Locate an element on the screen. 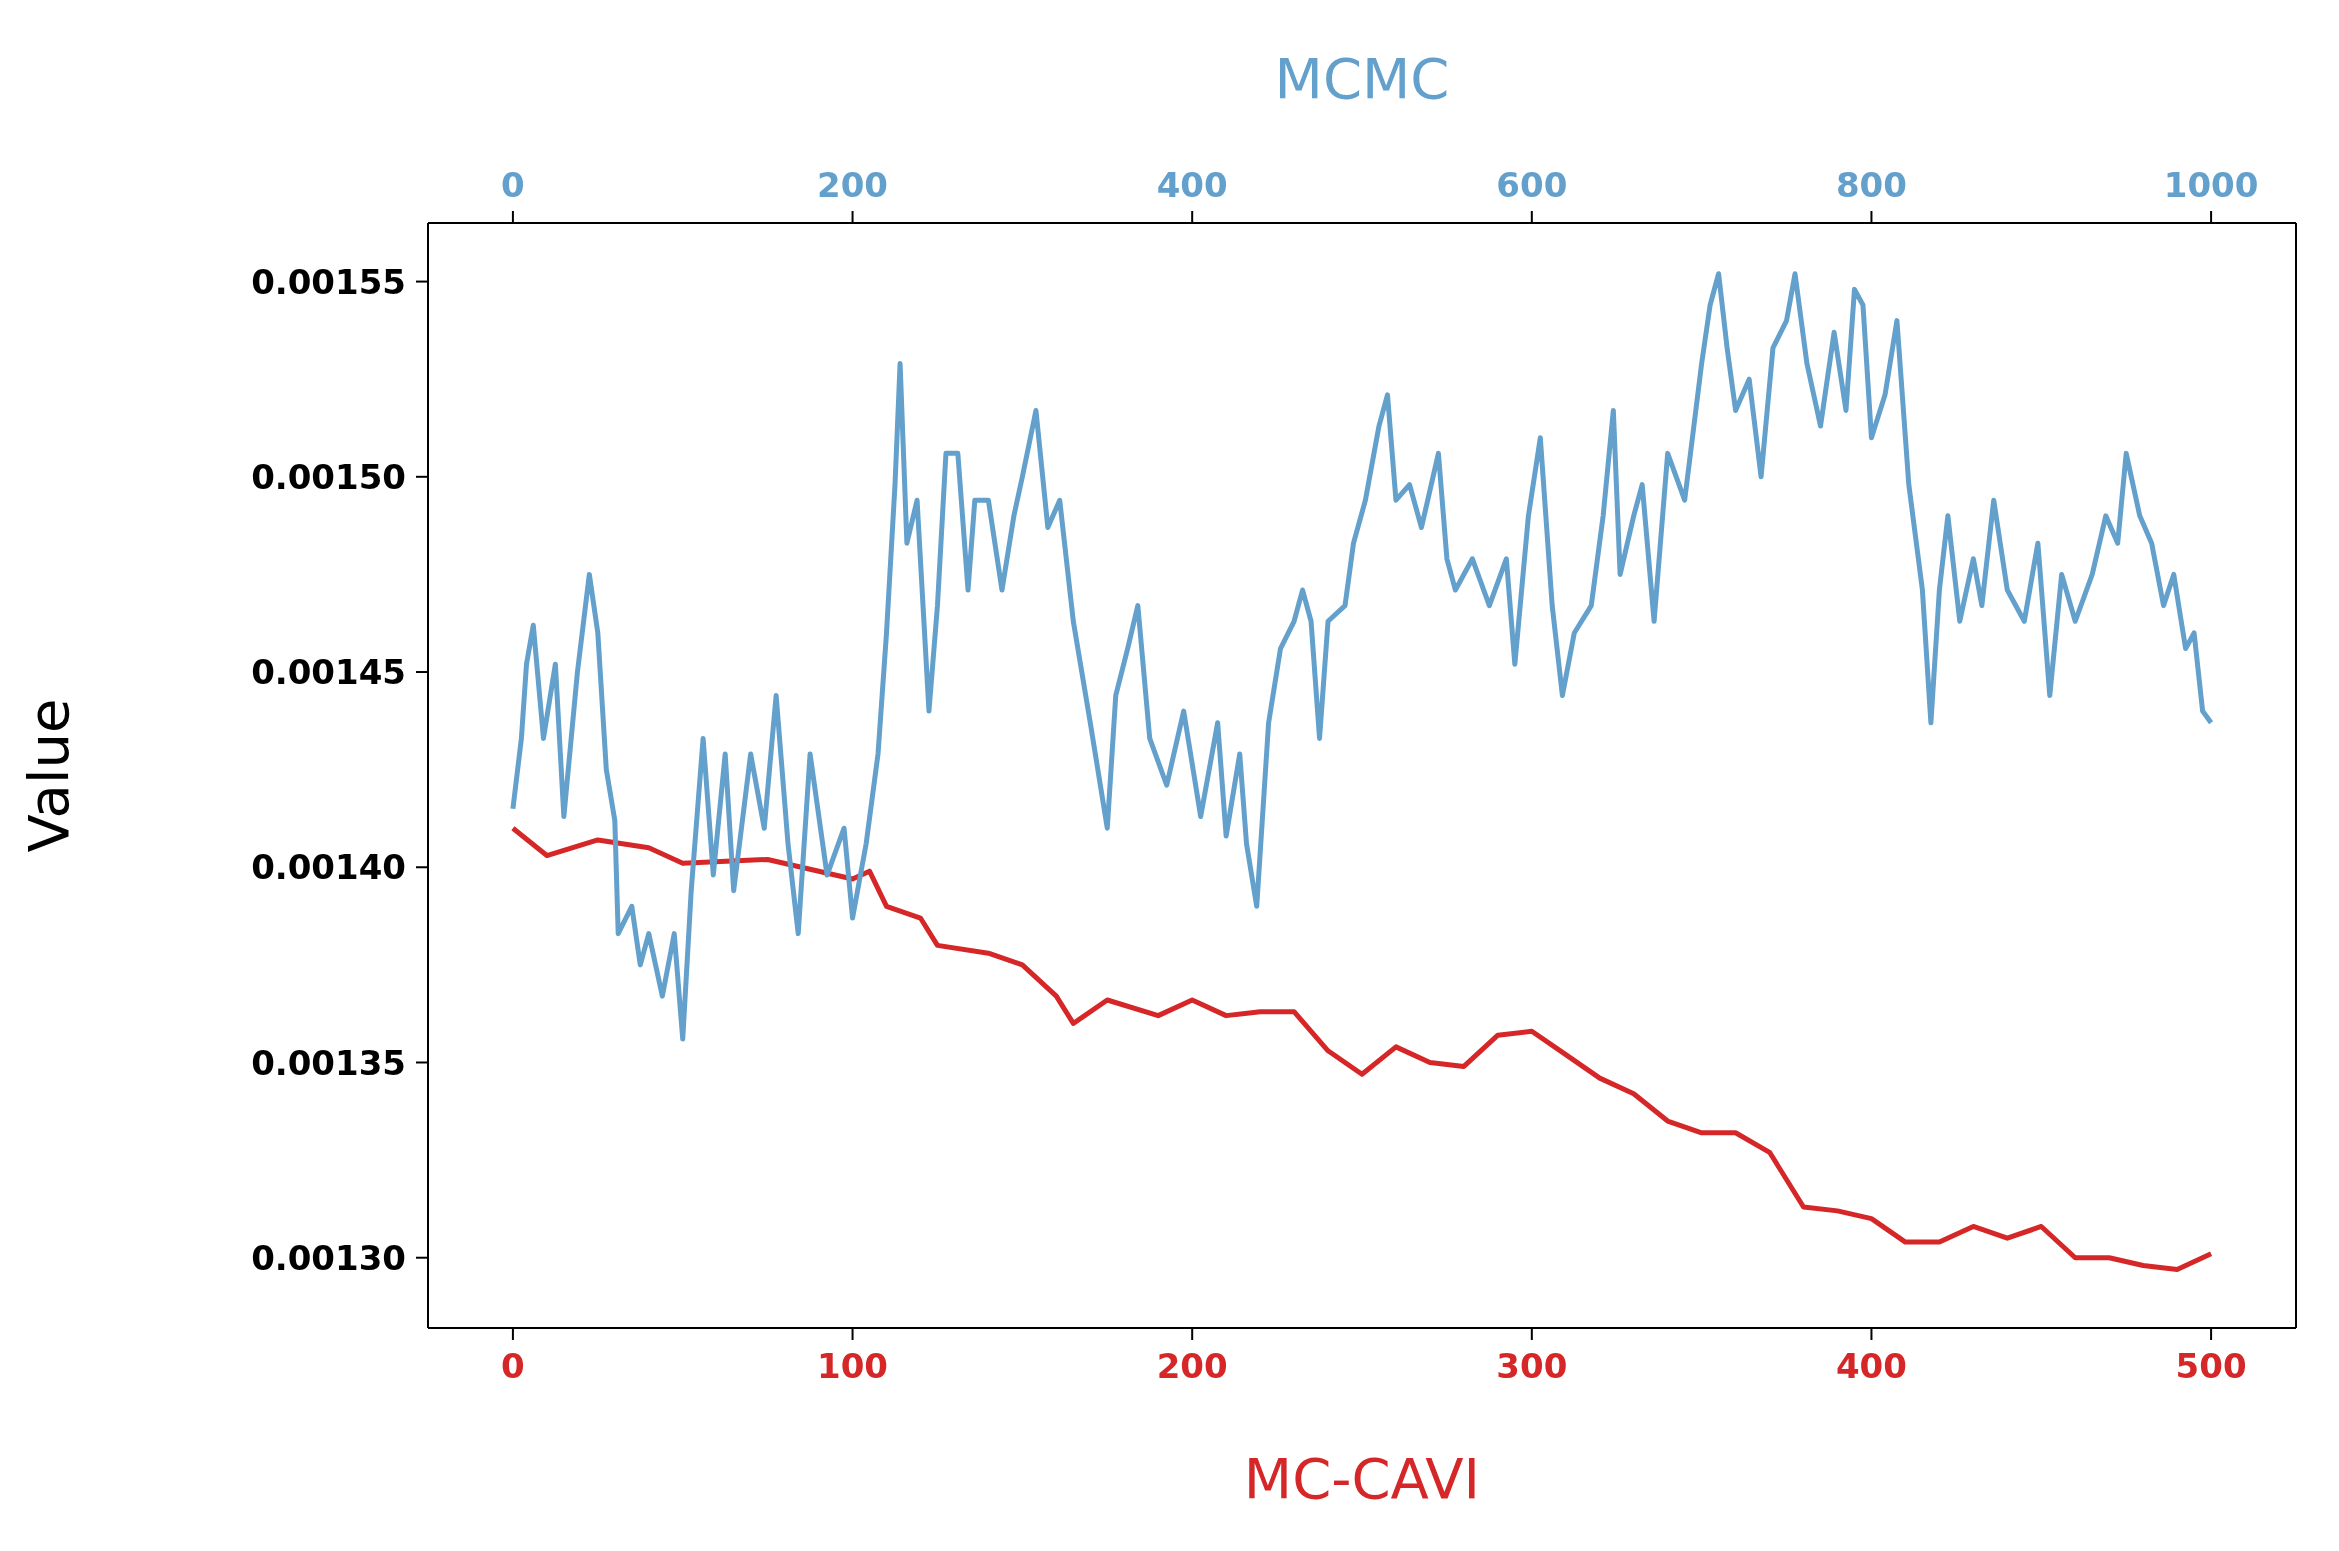  x2-axis-title: MCMC is located at coordinates (1362, 78).